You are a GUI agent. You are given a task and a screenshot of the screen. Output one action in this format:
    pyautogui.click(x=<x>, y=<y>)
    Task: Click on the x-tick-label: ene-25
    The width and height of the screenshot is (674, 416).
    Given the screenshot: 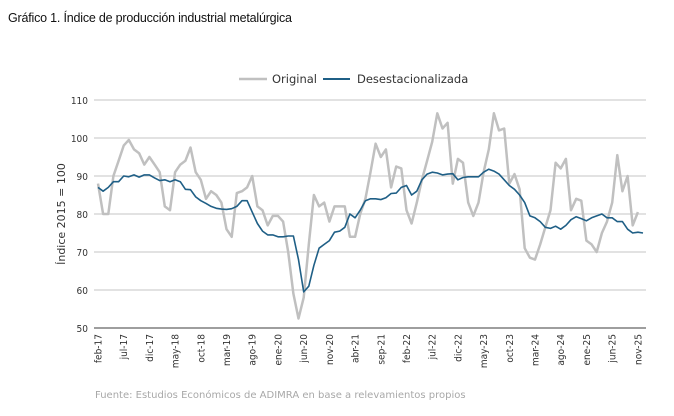 What is the action you would take?
    pyautogui.click(x=587, y=349)
    